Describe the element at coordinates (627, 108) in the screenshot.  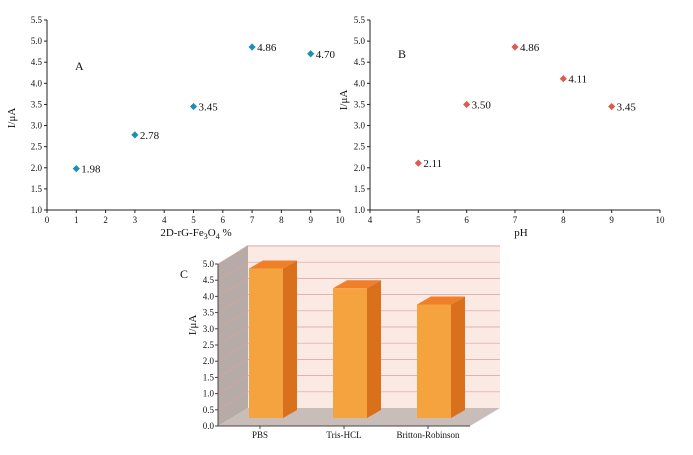
I see `panel-b-point-label: 3.45` at that location.